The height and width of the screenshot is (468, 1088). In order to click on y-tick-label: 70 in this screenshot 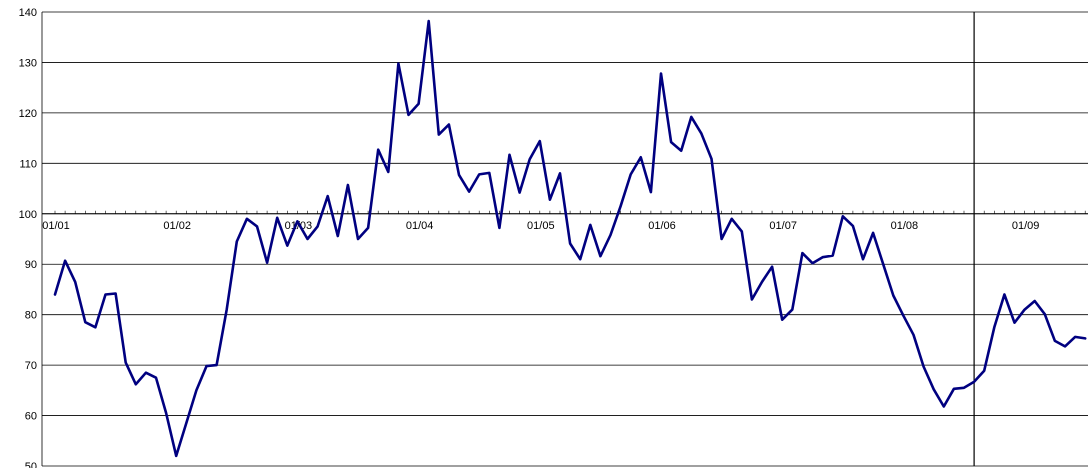, I will do `click(31, 366)`.